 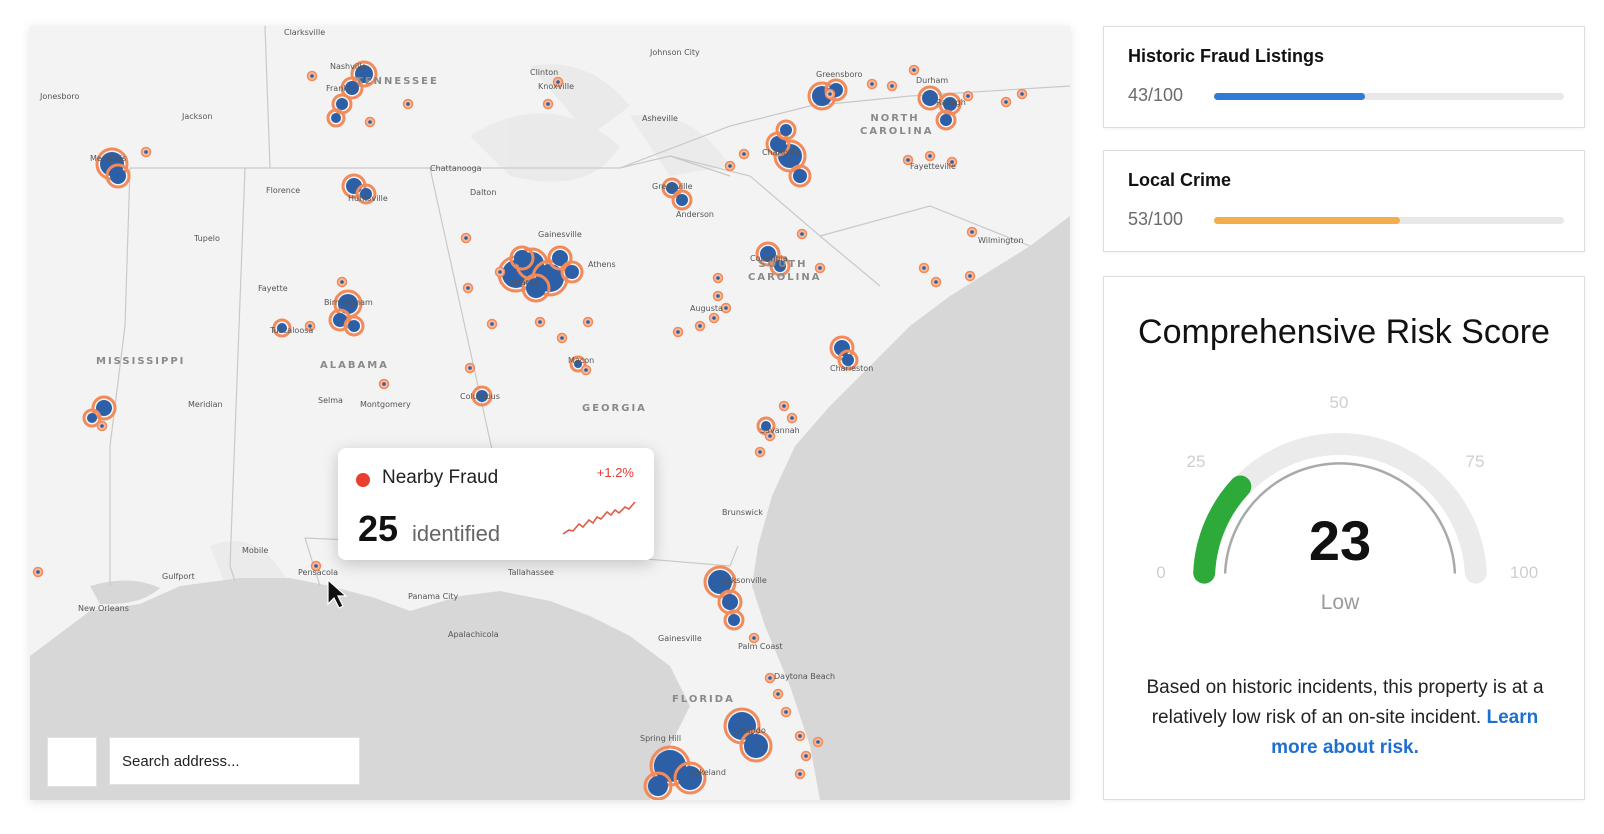 I want to click on city-label: Fayetteville, so click(x=933, y=166).